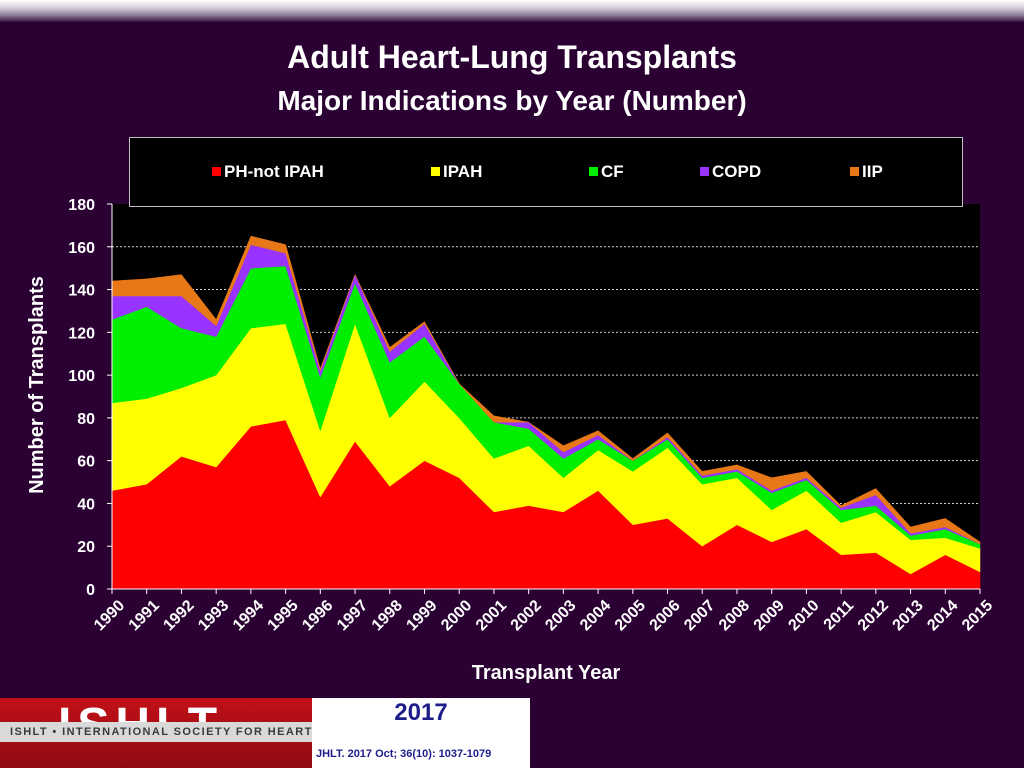  Describe the element at coordinates (144, 615) in the screenshot. I see `x-tick-label: 1991` at that location.